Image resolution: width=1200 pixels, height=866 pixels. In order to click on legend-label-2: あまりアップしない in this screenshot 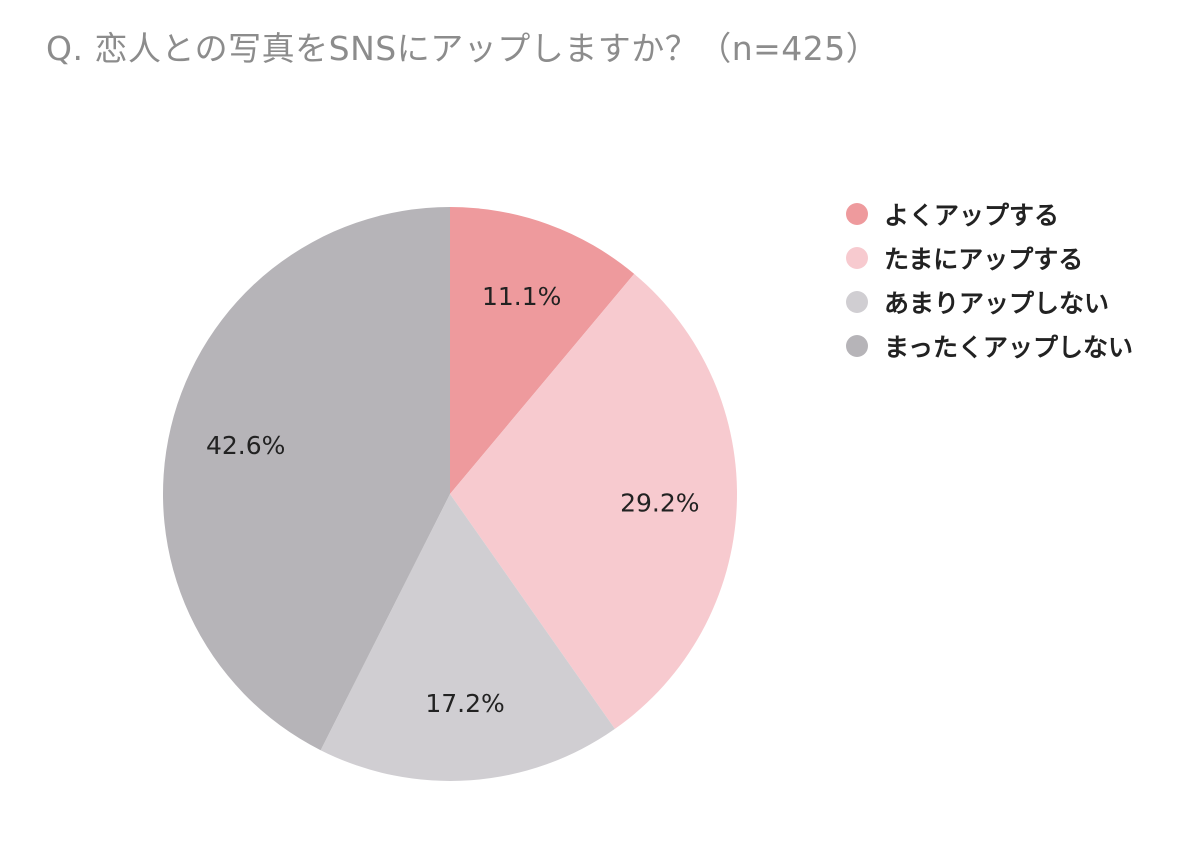, I will do `click(997, 303)`.